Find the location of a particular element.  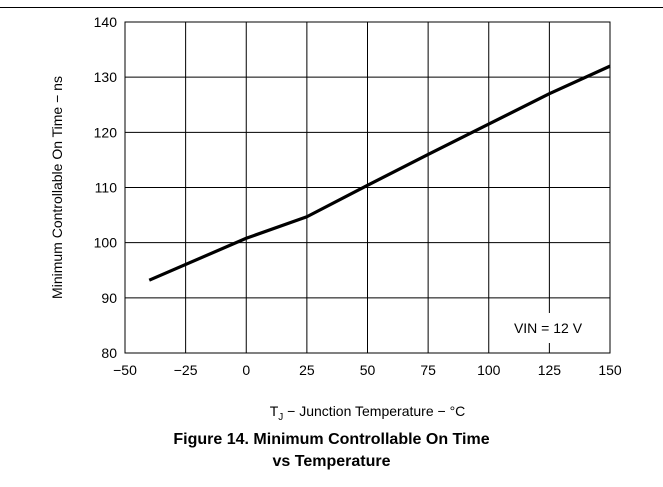

x-tick-label: 50 is located at coordinates (368, 370).